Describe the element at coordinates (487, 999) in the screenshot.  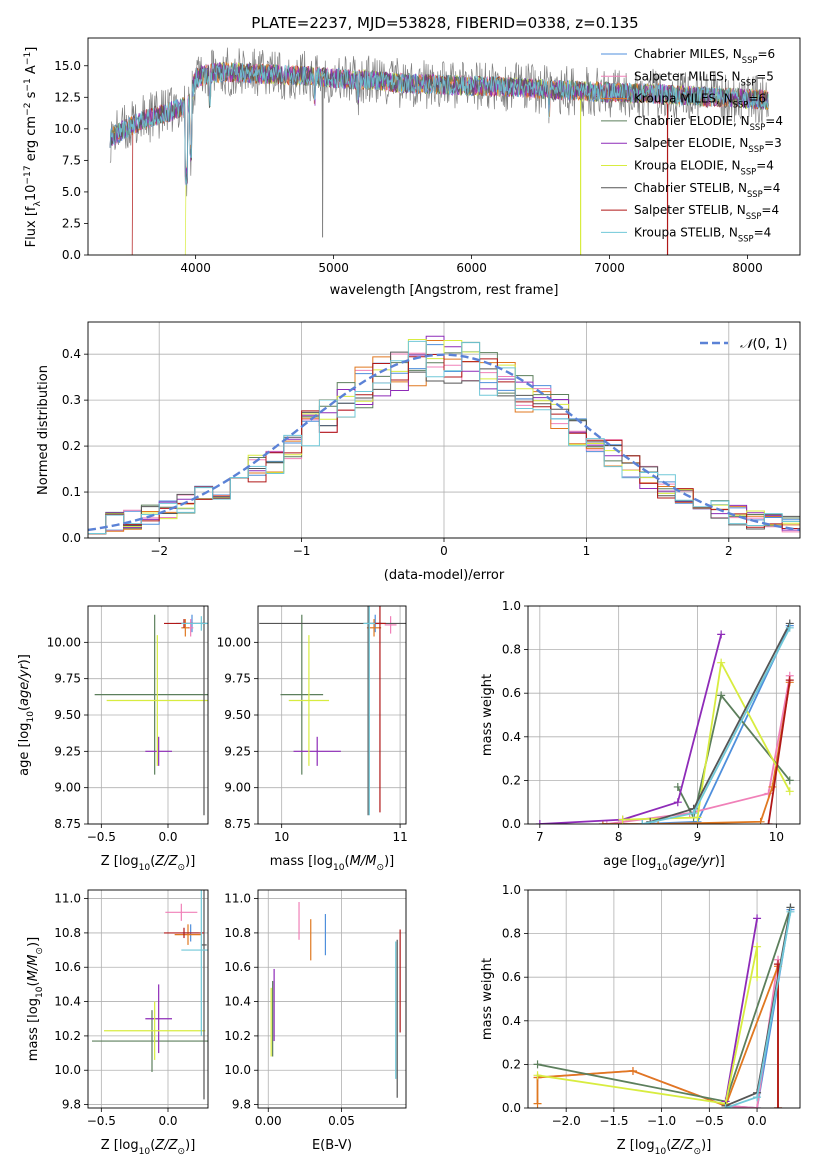
I see `y-axis-label: mass weight` at that location.